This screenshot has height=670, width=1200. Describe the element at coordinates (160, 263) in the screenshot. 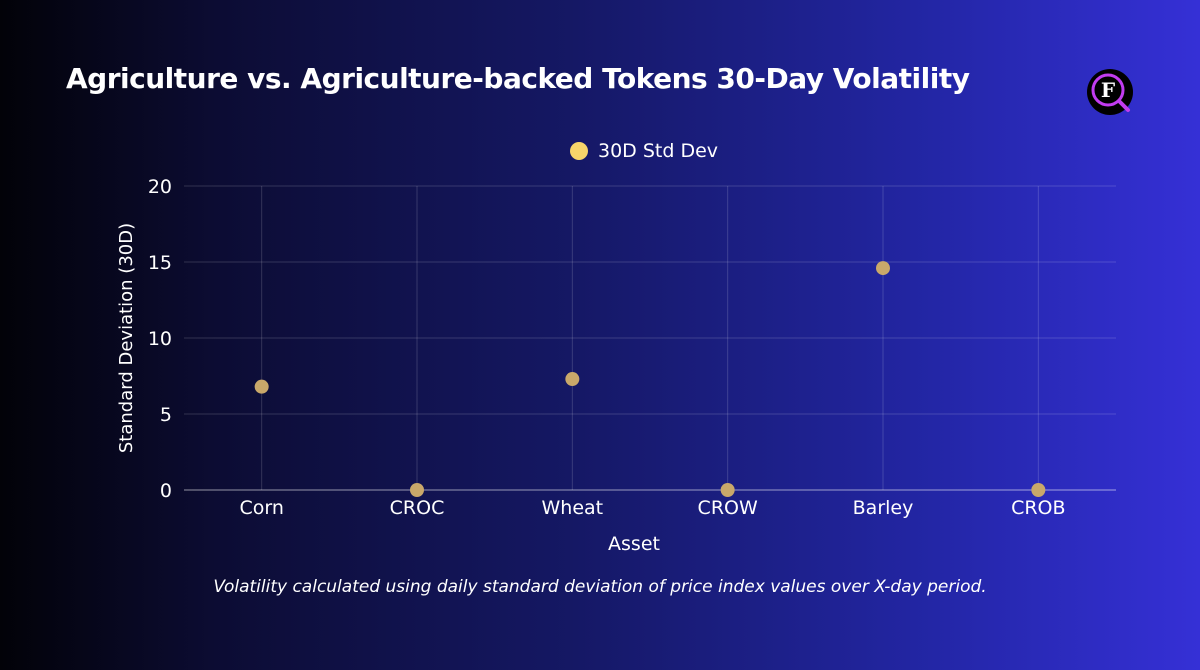

I see `y-tick-label: 15` at that location.